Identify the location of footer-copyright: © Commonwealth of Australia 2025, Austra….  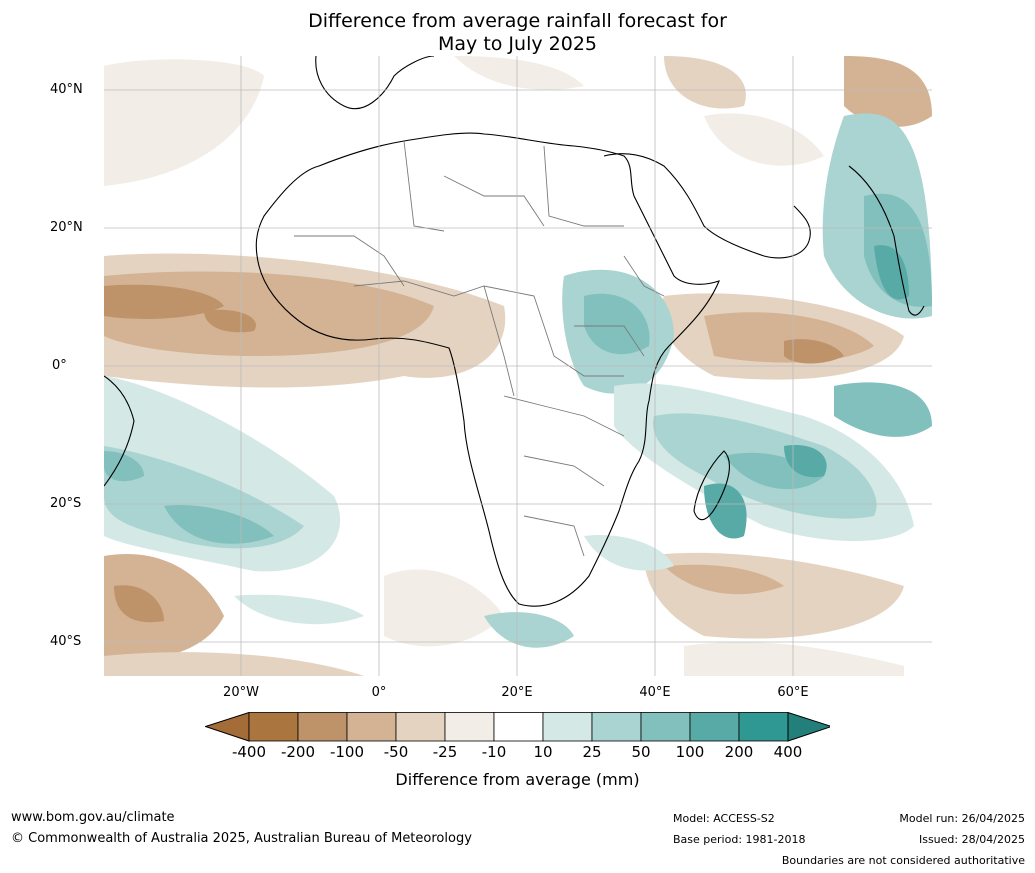
(241, 838).